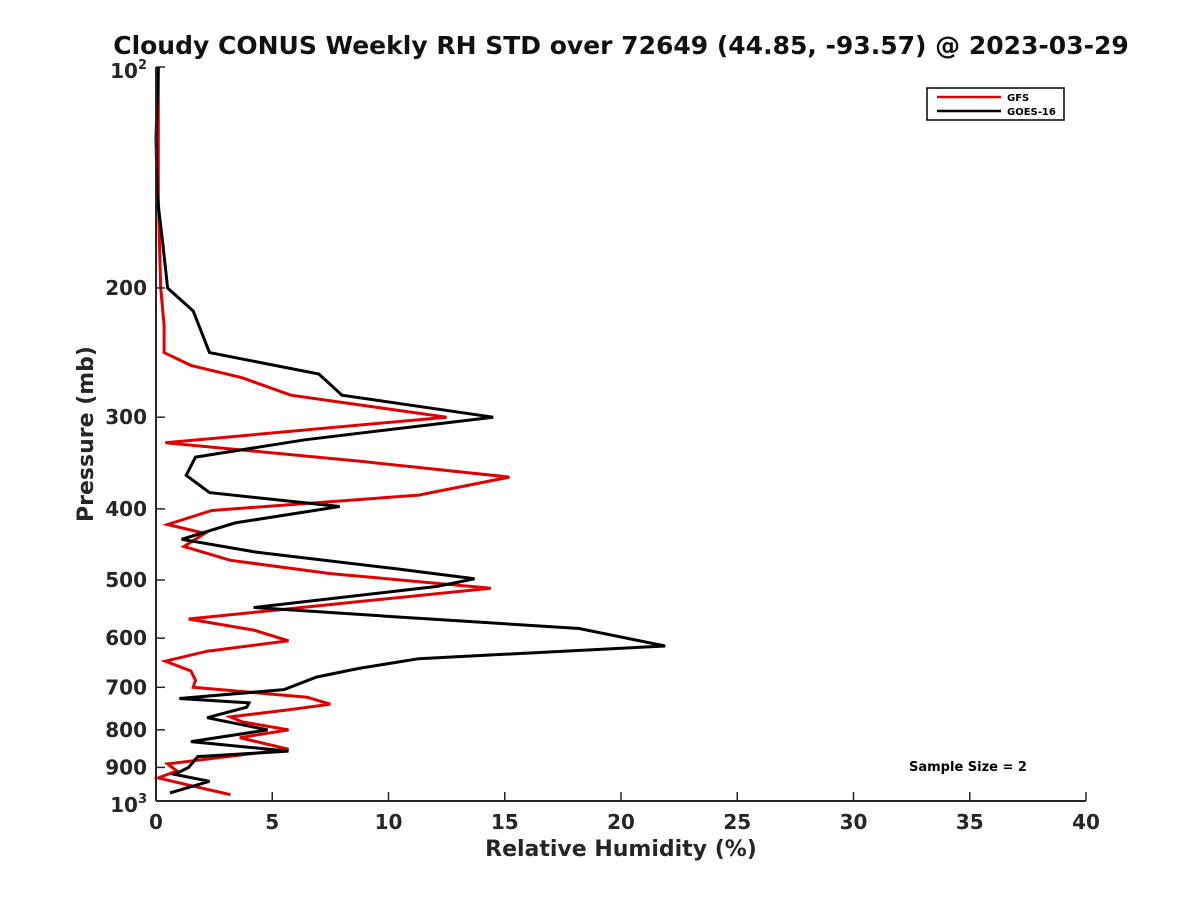 The height and width of the screenshot is (900, 1200). I want to click on y-tick-label: 800, so click(126, 730).